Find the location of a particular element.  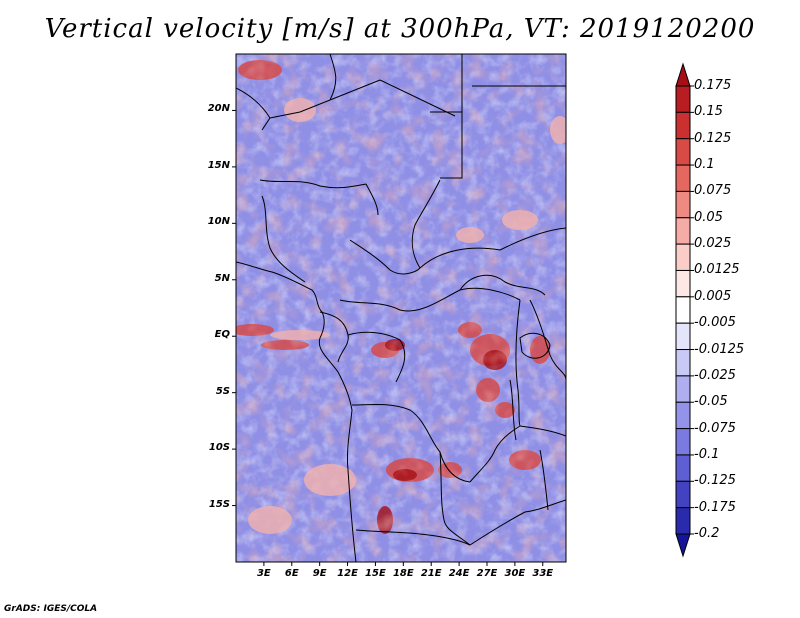

border-angola-zambia is located at coordinates (455, 498).